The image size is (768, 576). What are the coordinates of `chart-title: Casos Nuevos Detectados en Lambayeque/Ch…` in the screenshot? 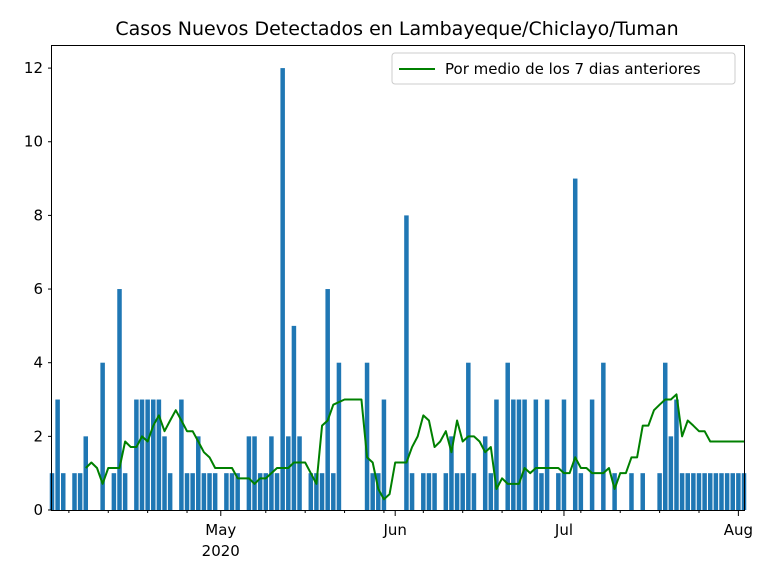 It's located at (396, 29).